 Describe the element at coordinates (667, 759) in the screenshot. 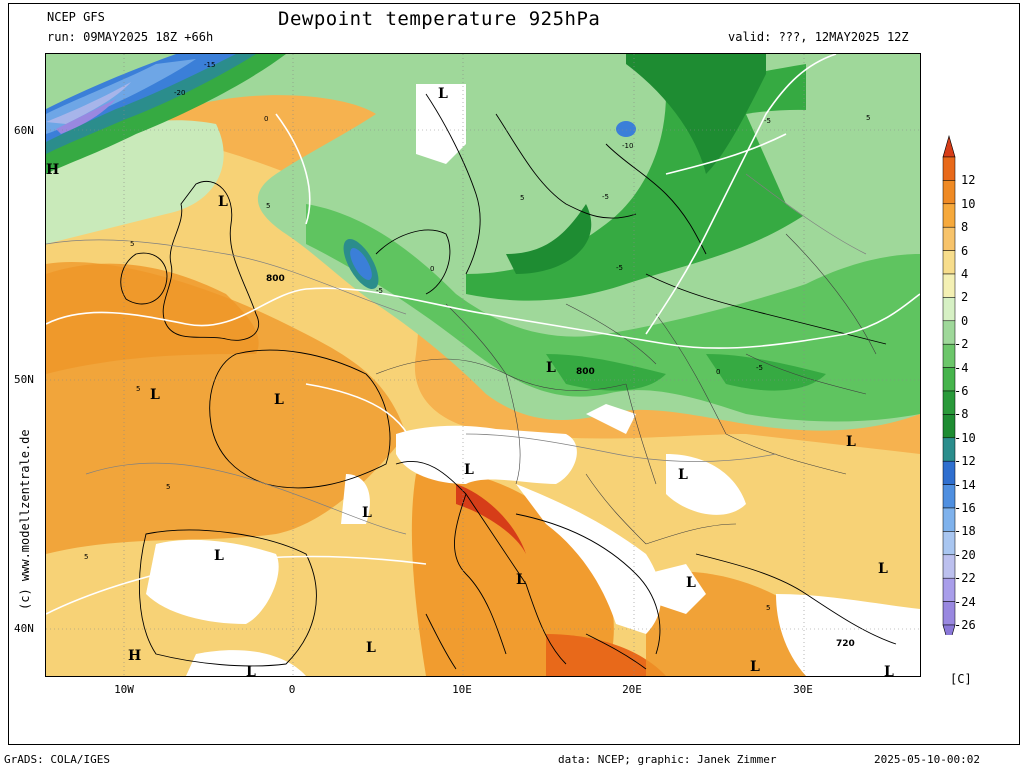

I see `footer-credits: data: NCEP; graphic: Janek Zimmer` at that location.